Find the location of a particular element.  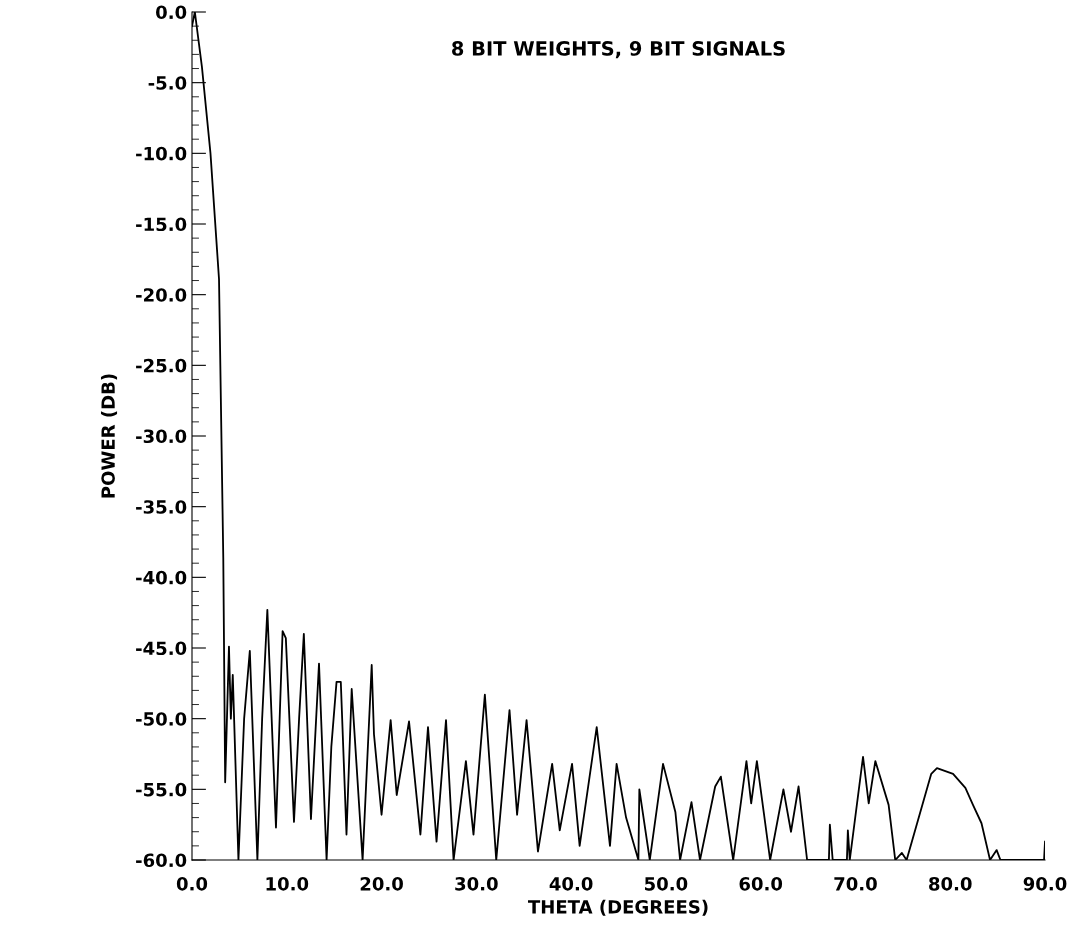

x-tick-label: 50.0 is located at coordinates (666, 883).